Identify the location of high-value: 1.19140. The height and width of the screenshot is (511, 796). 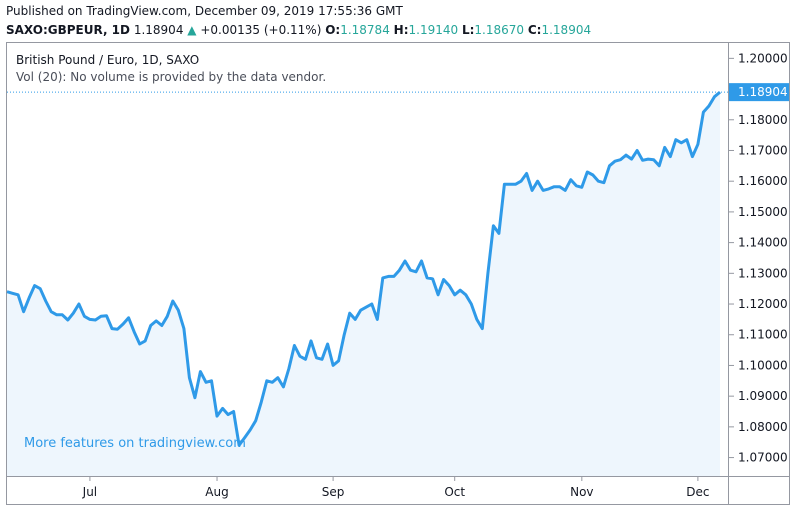
(433, 30).